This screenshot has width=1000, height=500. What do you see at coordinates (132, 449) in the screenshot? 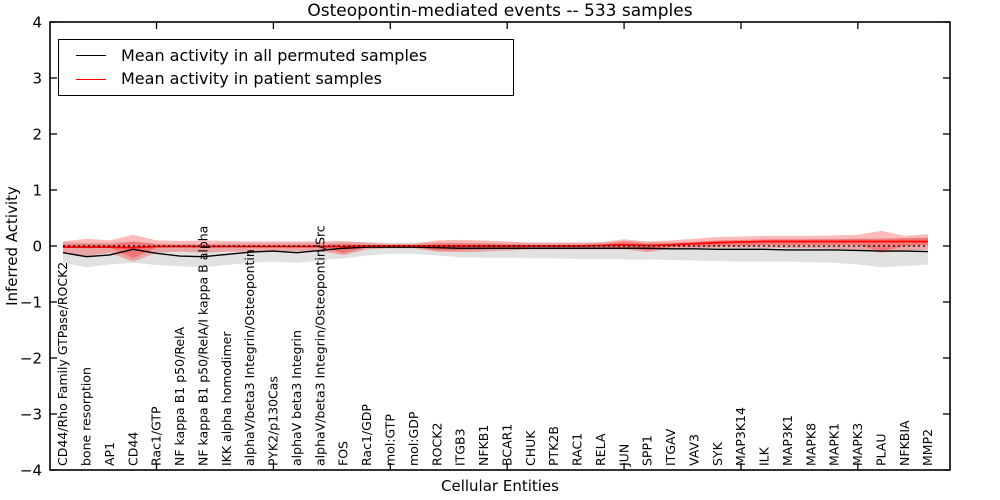
I see `category-label: CD44` at bounding box center [132, 449].